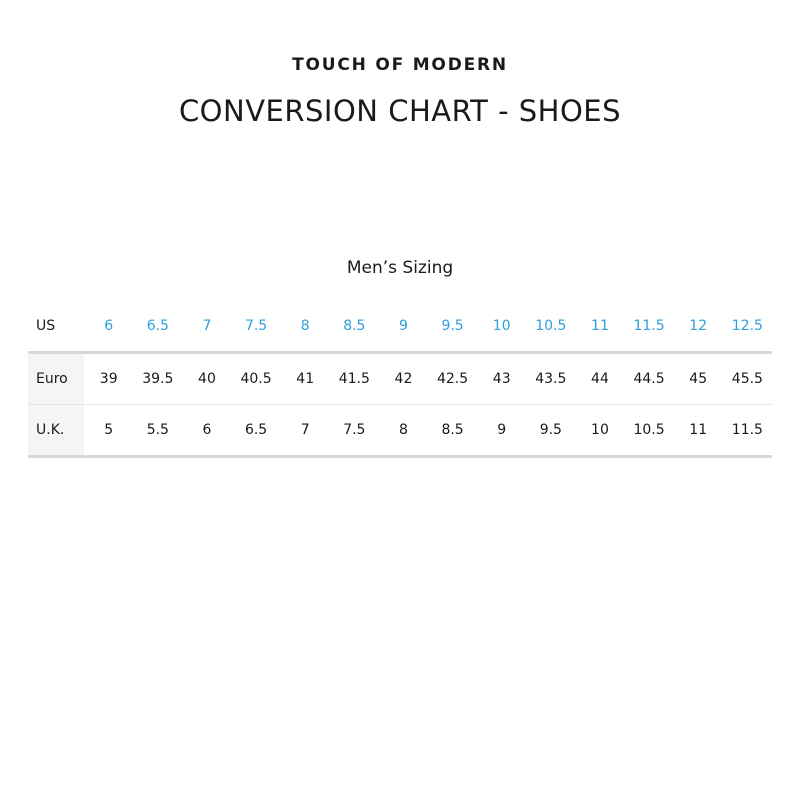  Describe the element at coordinates (109, 378) in the screenshot. I see `size-cell: 39` at that location.